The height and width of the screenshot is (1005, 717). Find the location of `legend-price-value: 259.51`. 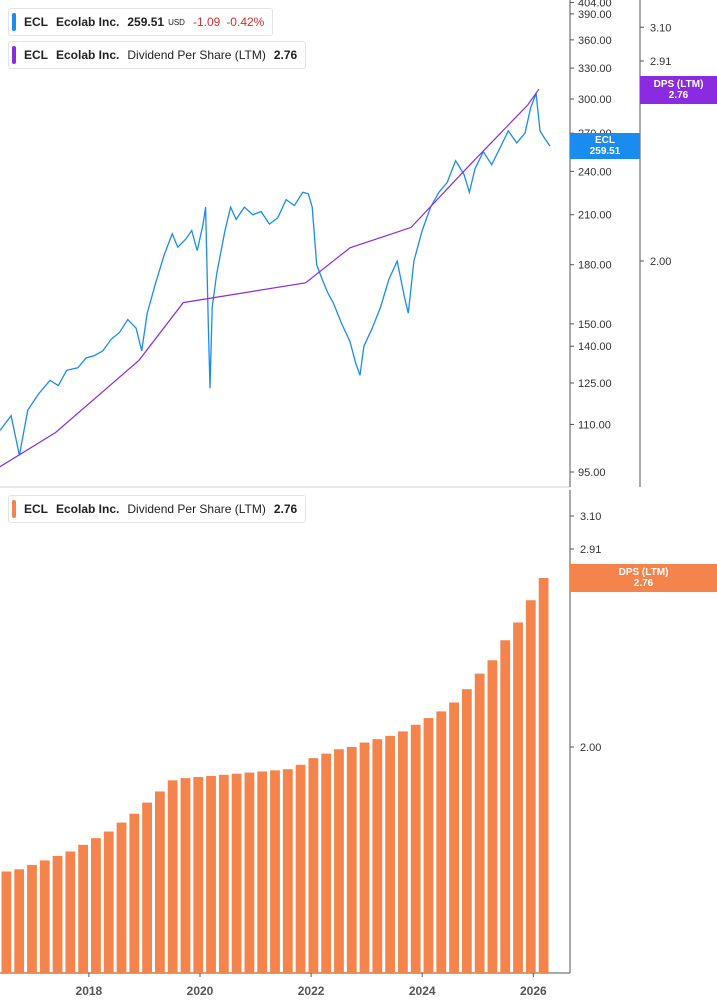

legend-price-value: 259.51 is located at coordinates (146, 22).